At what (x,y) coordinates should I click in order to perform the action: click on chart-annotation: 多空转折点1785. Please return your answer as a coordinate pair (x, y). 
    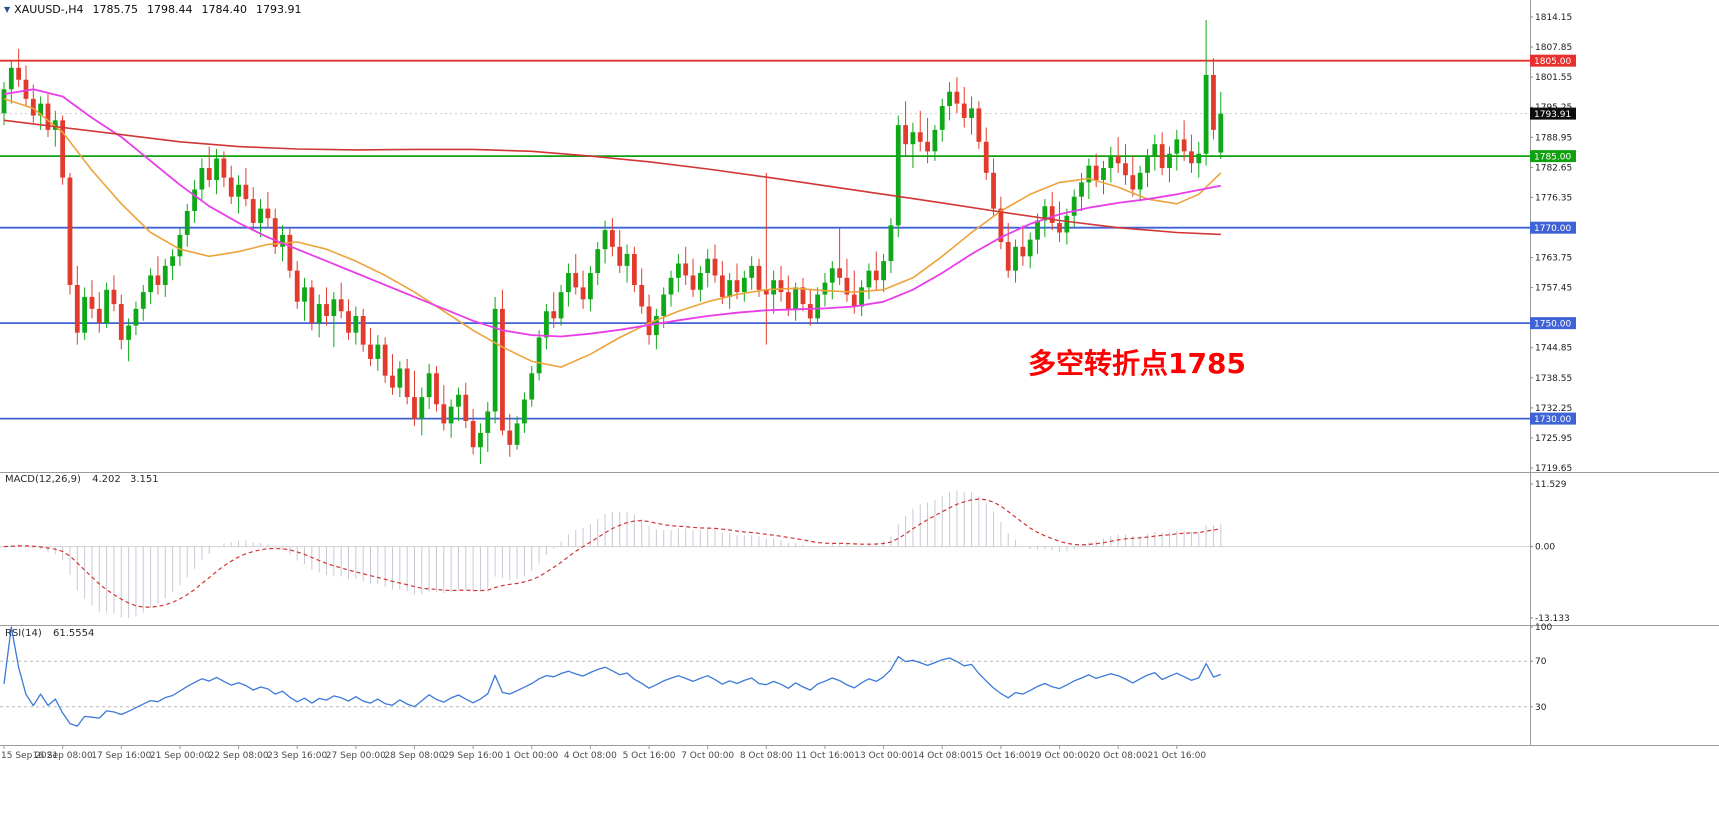
    Looking at the image, I should click on (1137, 363).